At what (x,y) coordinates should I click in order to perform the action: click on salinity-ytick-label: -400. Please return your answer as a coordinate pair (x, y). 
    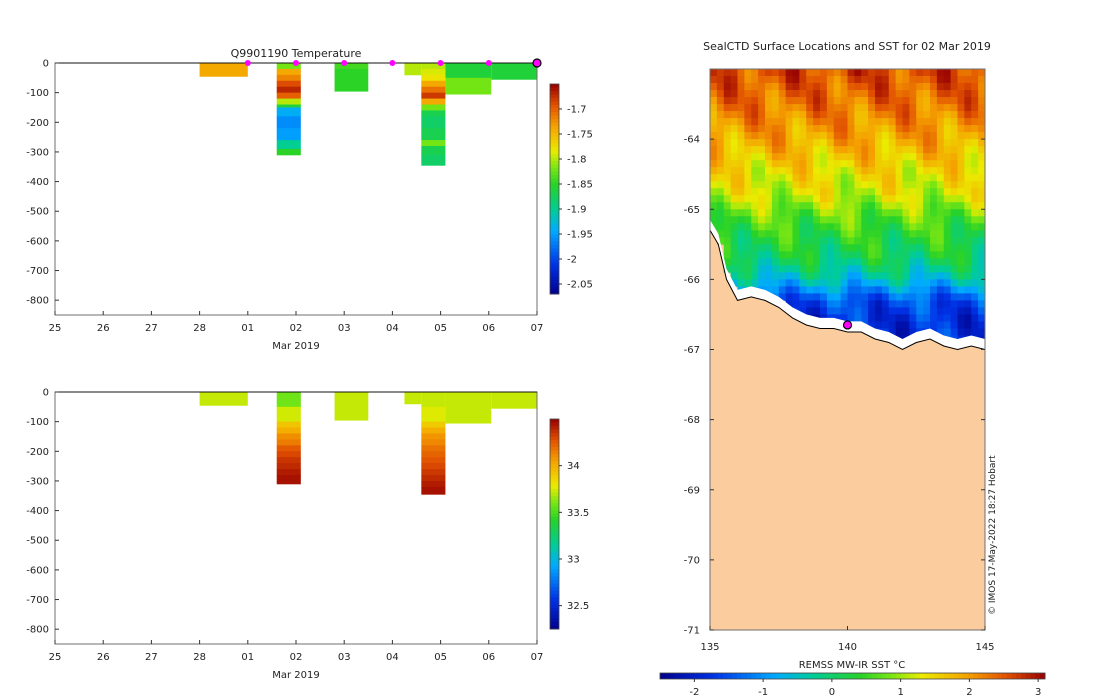
    Looking at the image, I should click on (37, 511).